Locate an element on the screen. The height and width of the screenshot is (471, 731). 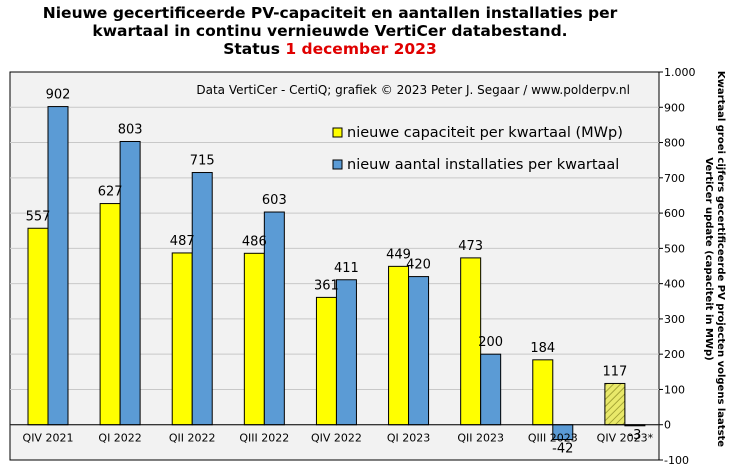
y-tick-label: 100 is located at coordinates (674, 389).